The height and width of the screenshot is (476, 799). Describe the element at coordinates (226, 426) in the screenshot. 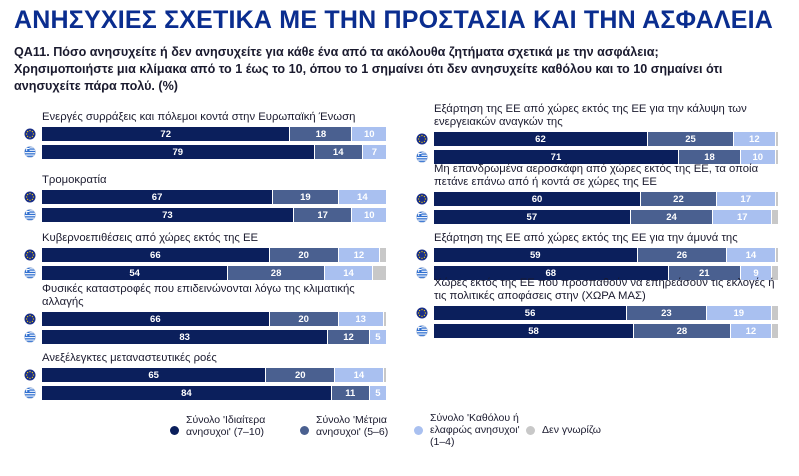

I see `legend-label-very: Σύνολο 'Ιδιαίτερα ανησυχοι' (7–10)` at that location.